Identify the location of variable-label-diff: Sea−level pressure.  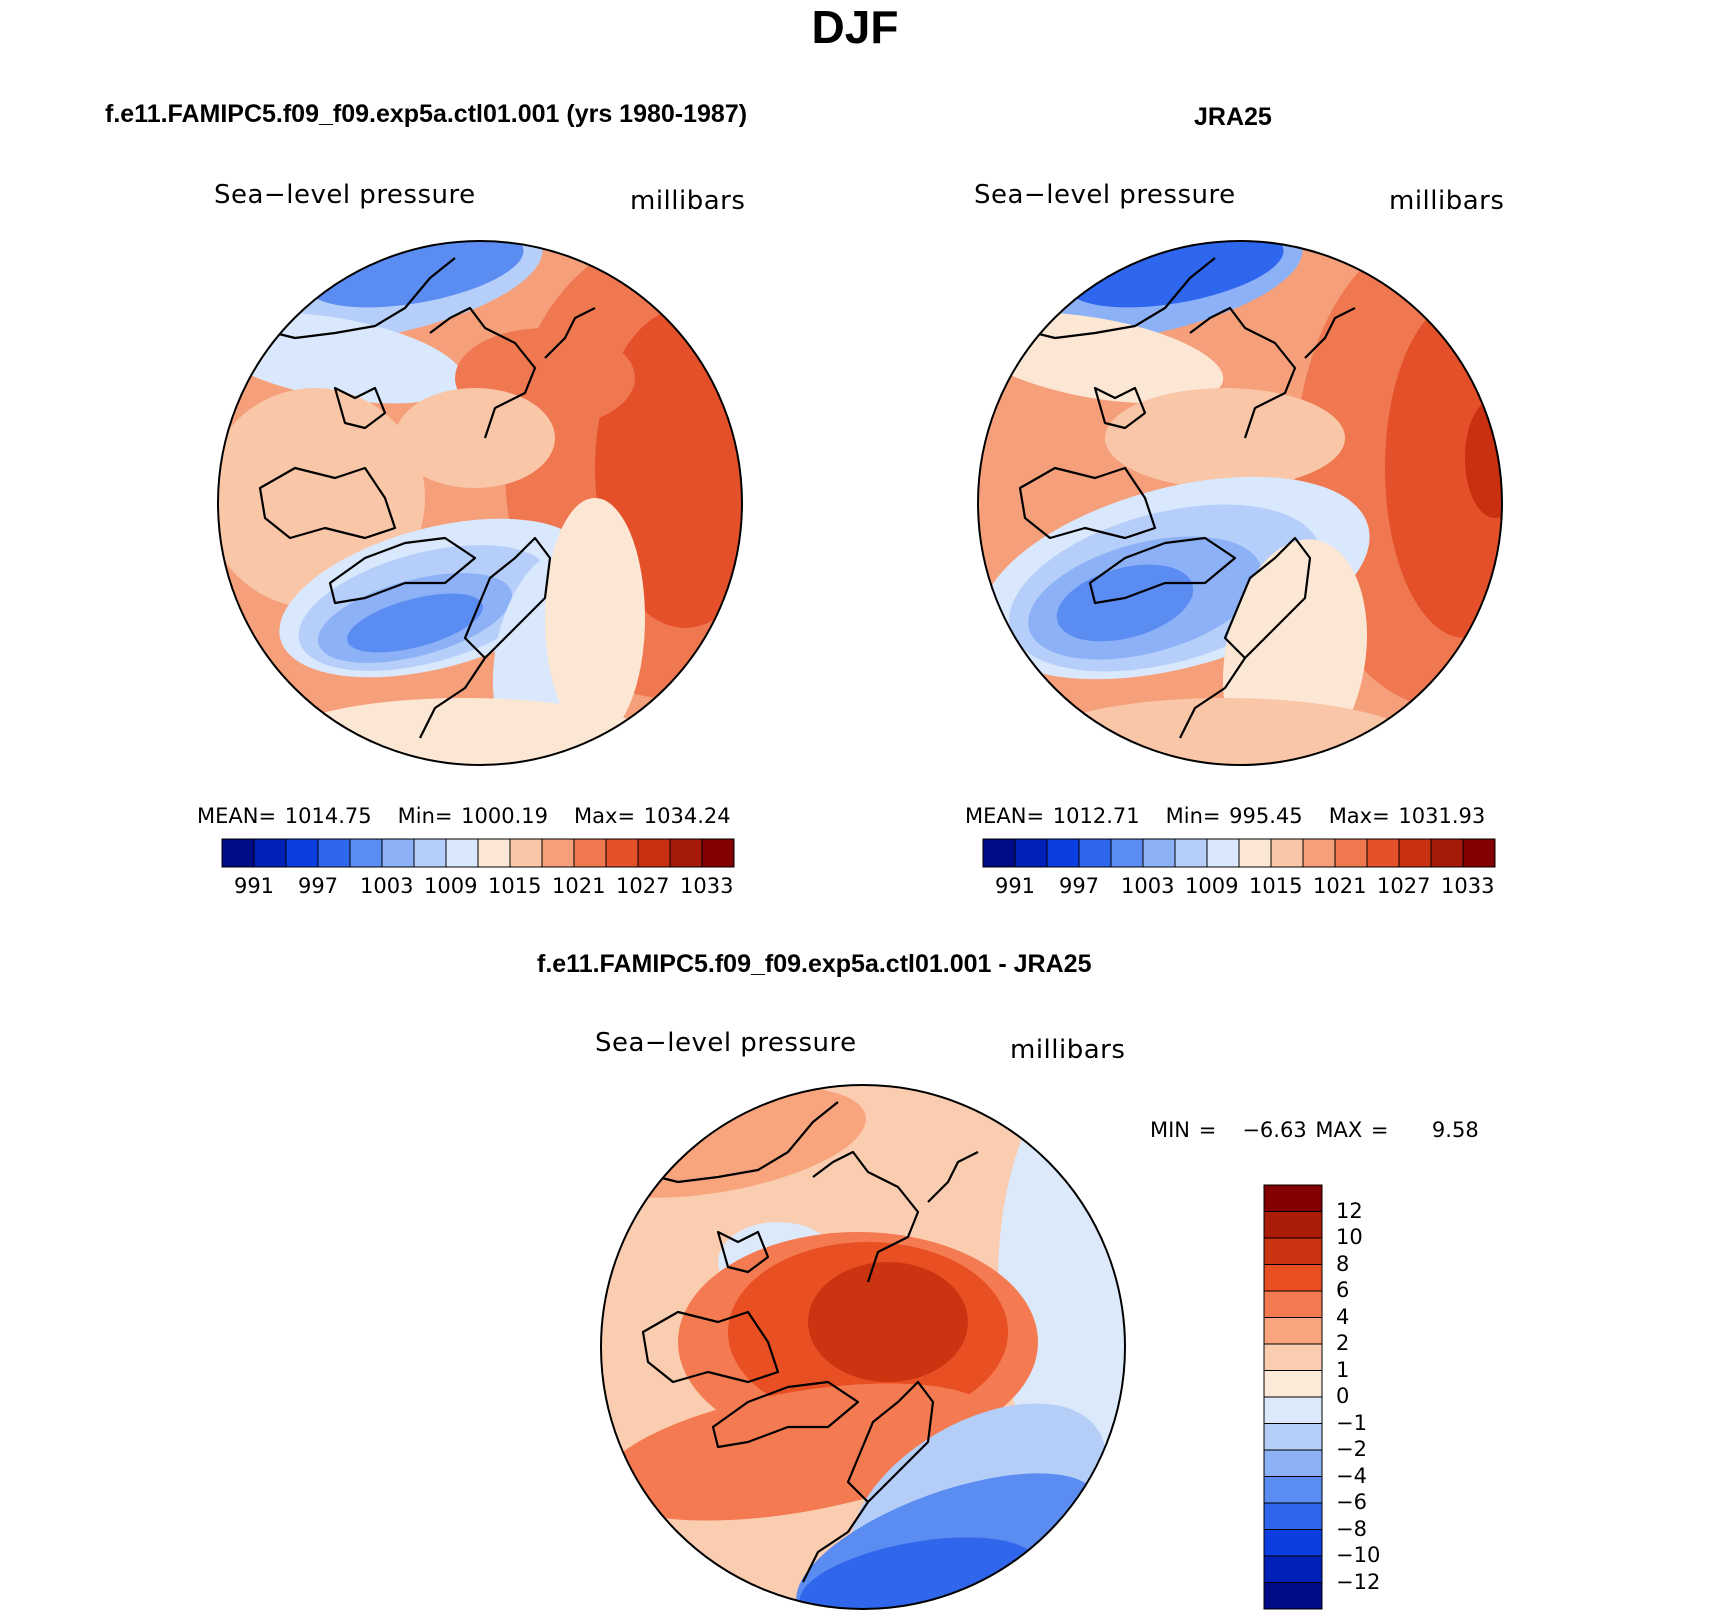
(726, 1043).